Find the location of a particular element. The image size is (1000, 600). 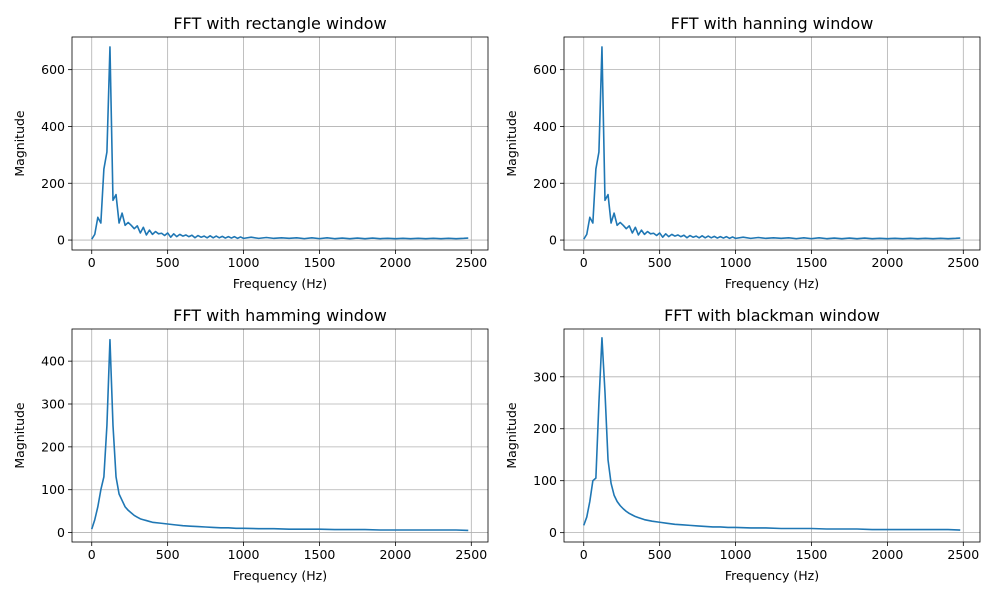

fft-magnitude-line-blackman is located at coordinates (771, 434).